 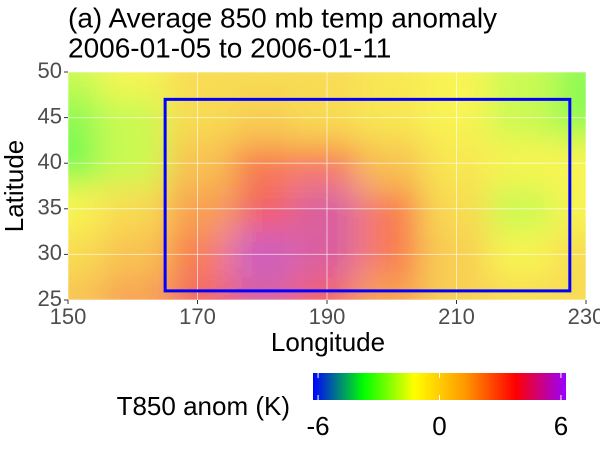 I want to click on colorbar-title: T850 anom (K), so click(x=203, y=406).